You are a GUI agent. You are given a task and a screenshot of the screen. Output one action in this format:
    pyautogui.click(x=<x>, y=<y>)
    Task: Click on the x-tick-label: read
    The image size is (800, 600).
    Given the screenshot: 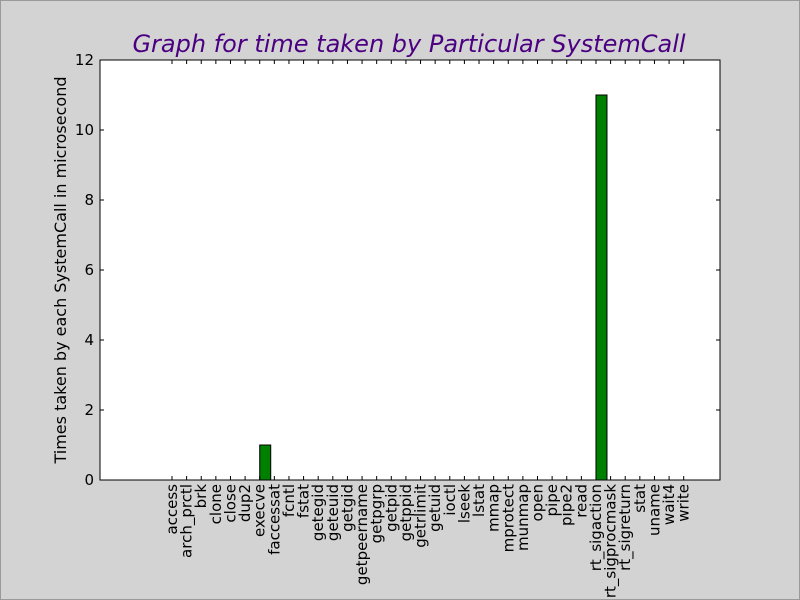 What is the action you would take?
    pyautogui.click(x=581, y=501)
    